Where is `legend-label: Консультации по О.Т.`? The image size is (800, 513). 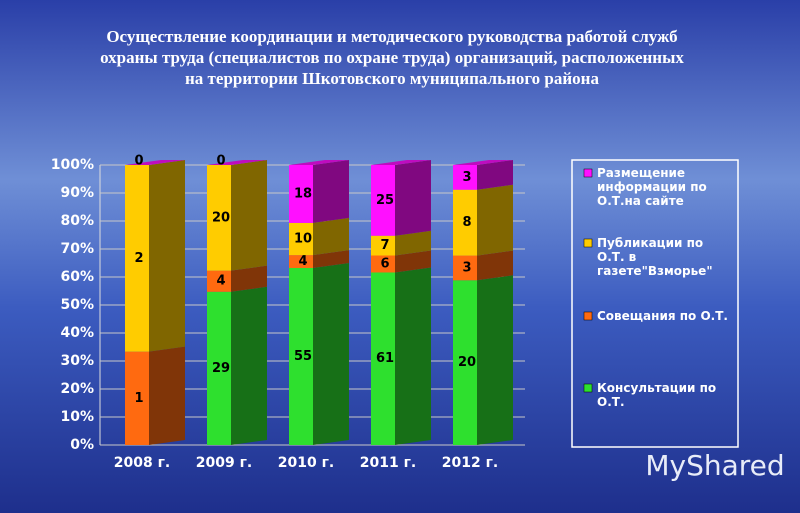
legend-label: Консультации по О.Т. is located at coordinates (656, 395).